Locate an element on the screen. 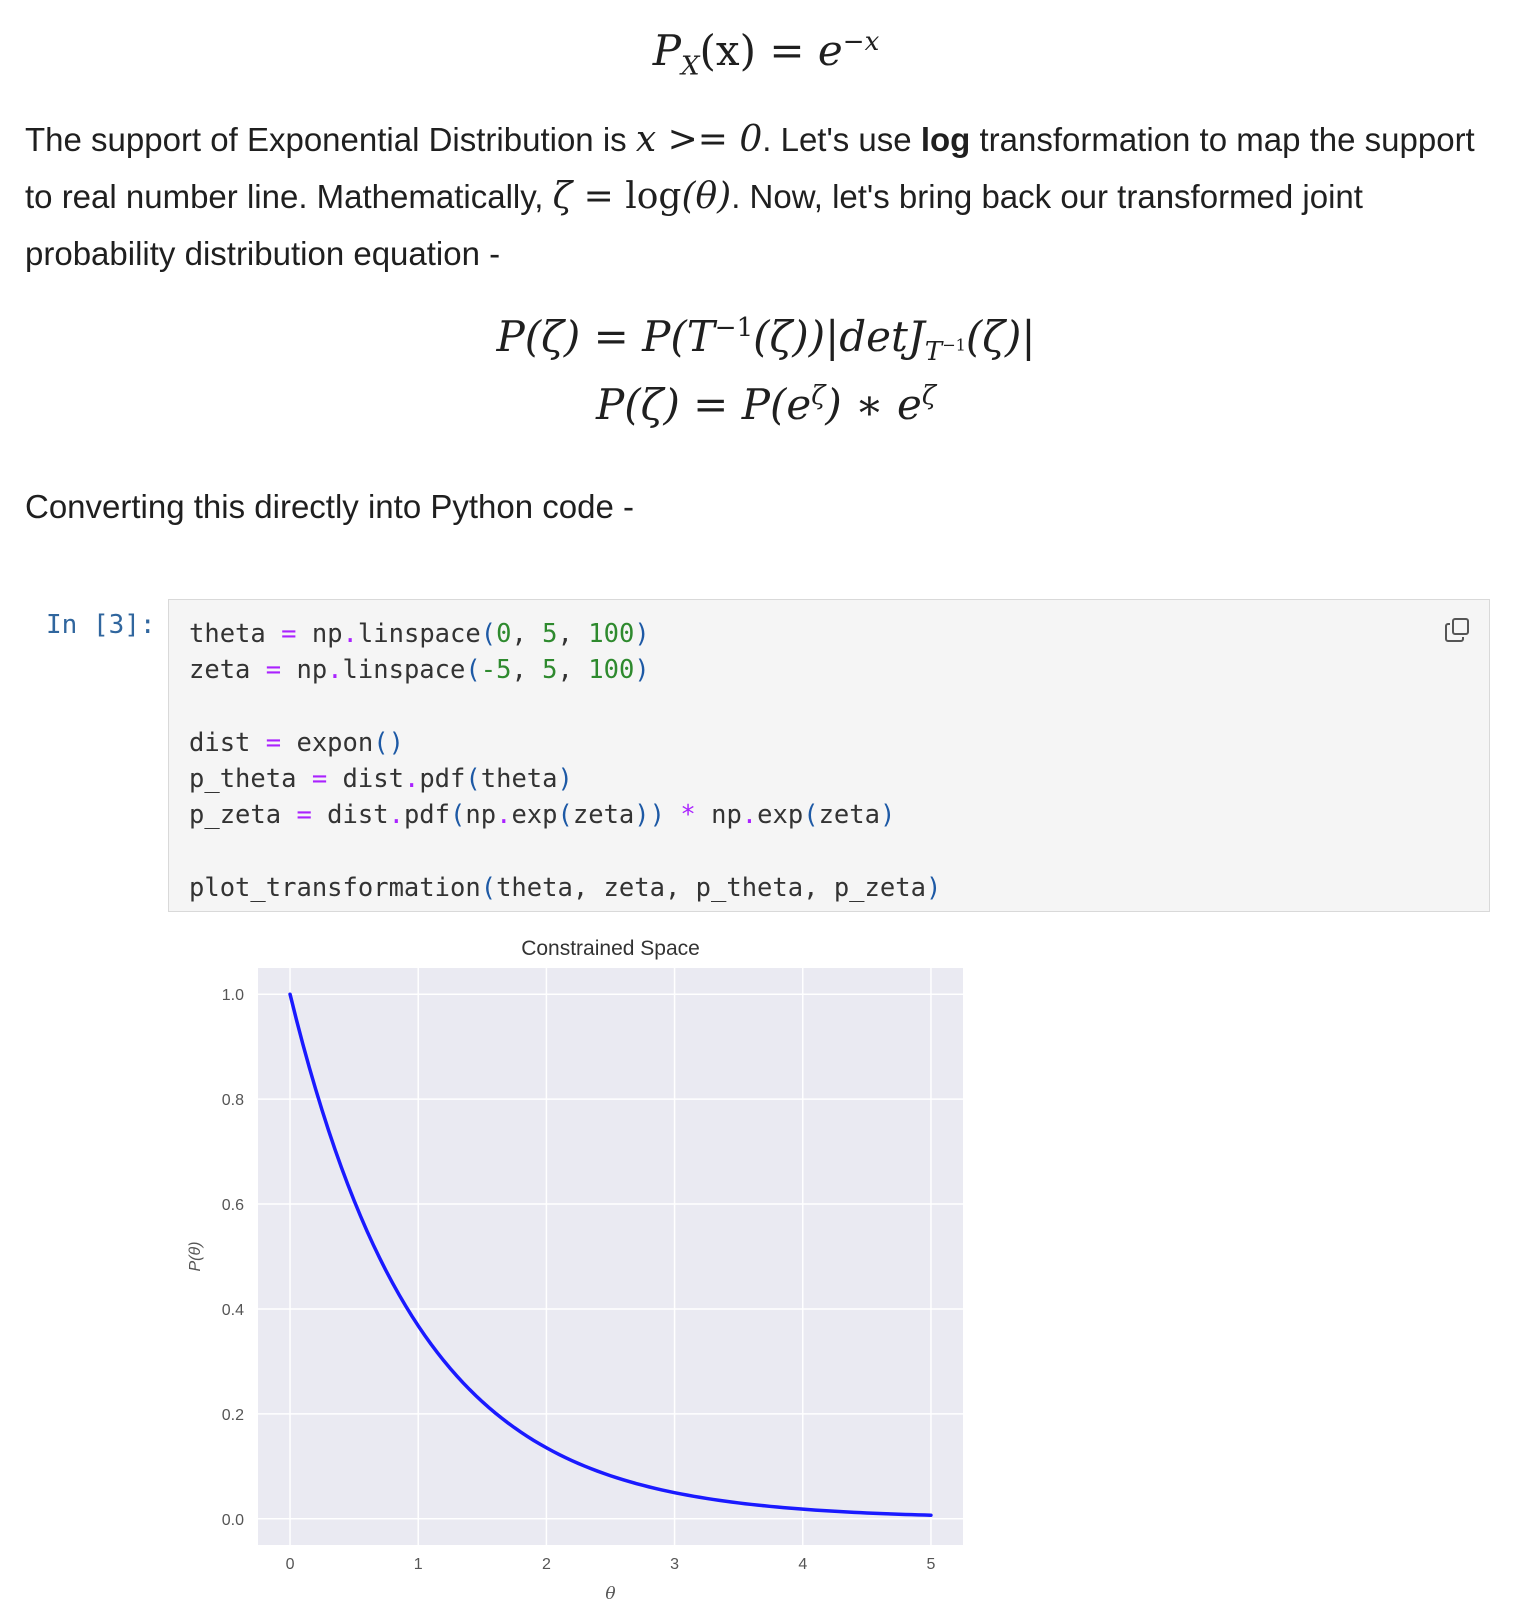 The image size is (1532, 1614). code-line-5: p_theta = dist.pdf(theta) is located at coordinates (381, 779).